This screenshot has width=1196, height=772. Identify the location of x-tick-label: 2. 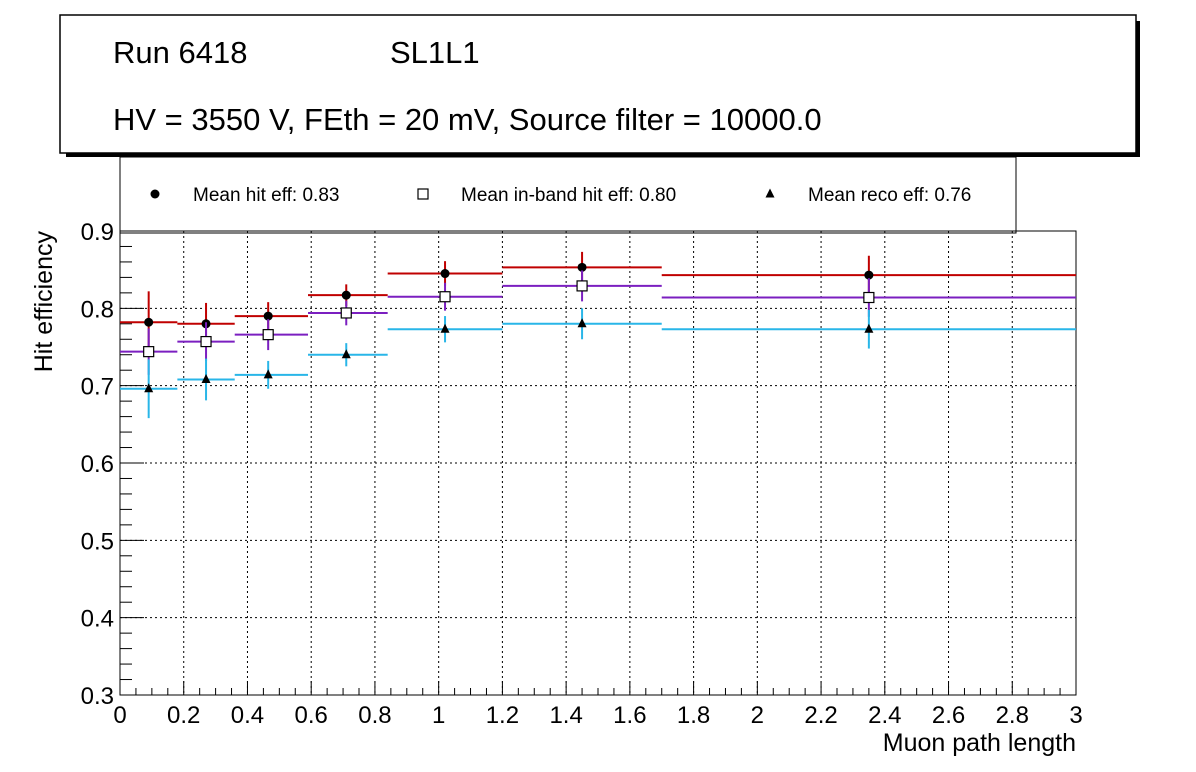
(757, 715).